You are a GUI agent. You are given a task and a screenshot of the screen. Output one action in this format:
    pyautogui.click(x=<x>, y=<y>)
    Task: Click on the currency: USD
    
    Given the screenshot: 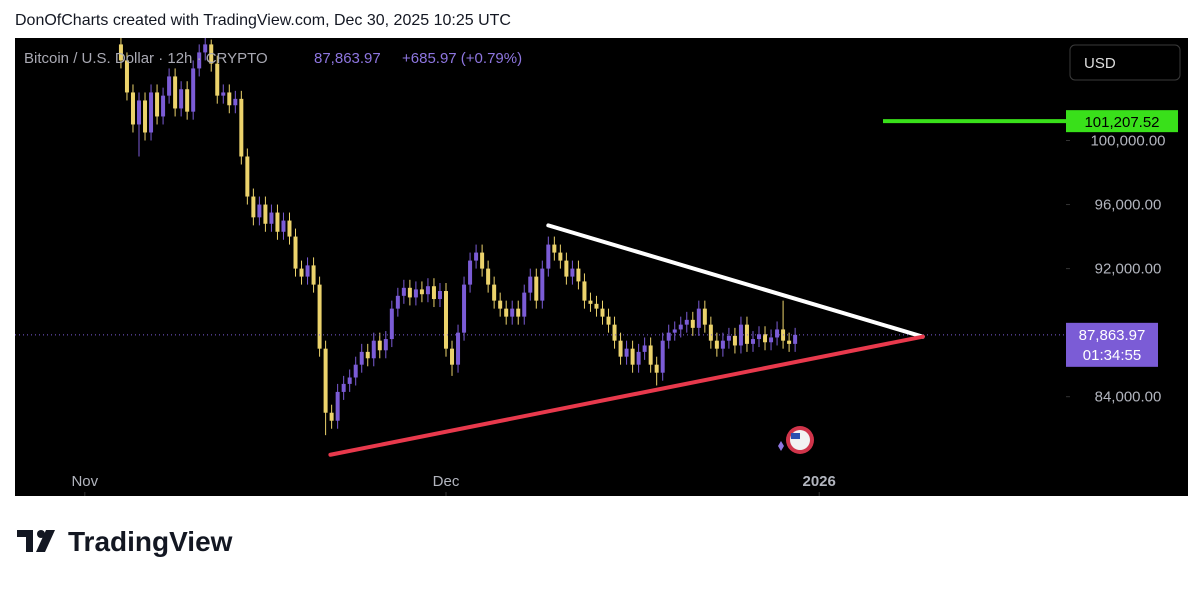 What is the action you would take?
    pyautogui.click(x=1100, y=63)
    